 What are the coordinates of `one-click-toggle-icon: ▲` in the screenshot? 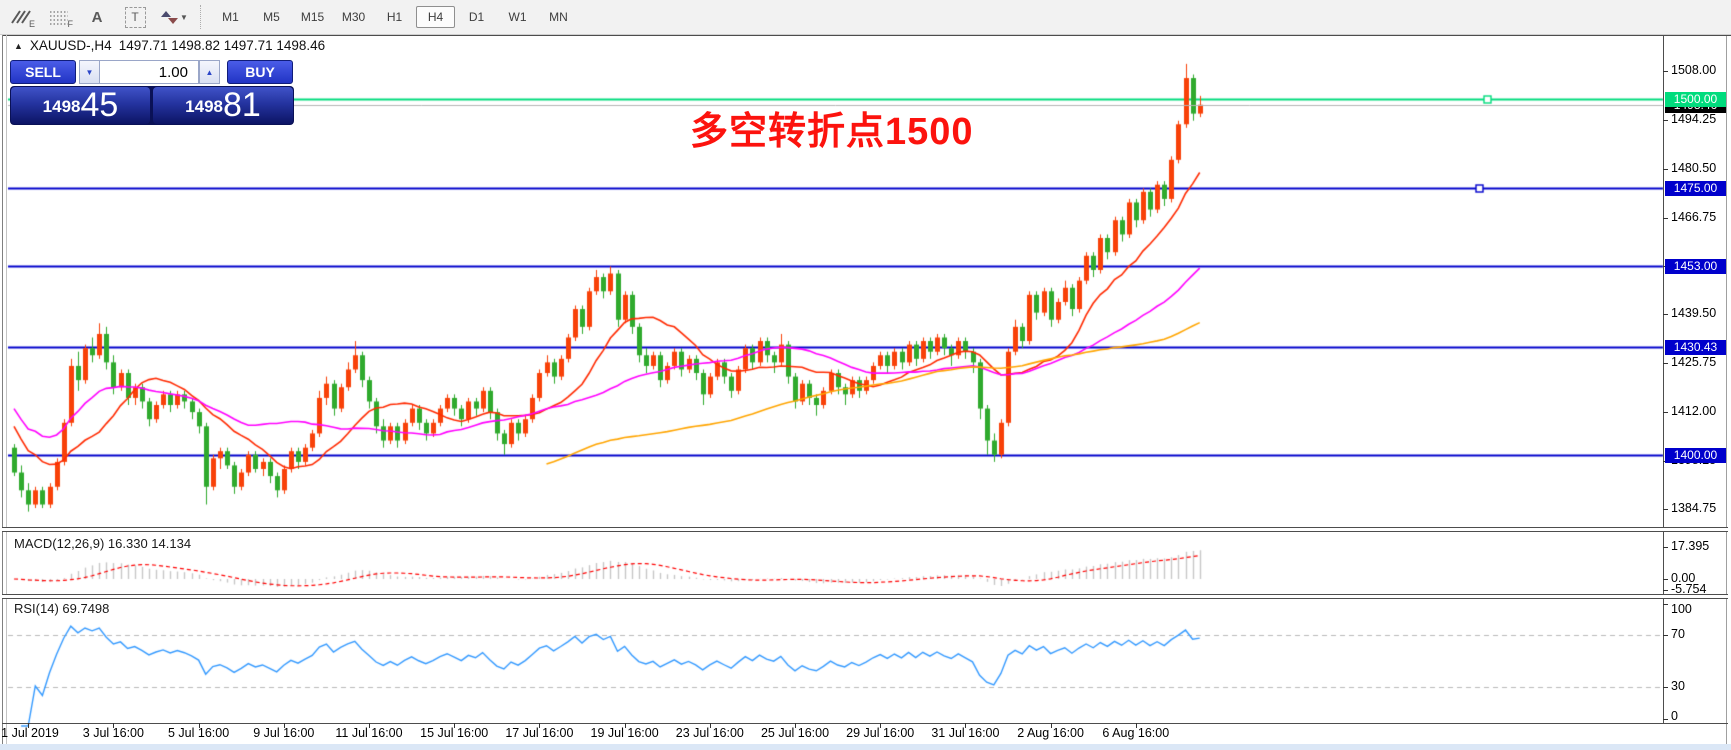 It's located at (18, 45).